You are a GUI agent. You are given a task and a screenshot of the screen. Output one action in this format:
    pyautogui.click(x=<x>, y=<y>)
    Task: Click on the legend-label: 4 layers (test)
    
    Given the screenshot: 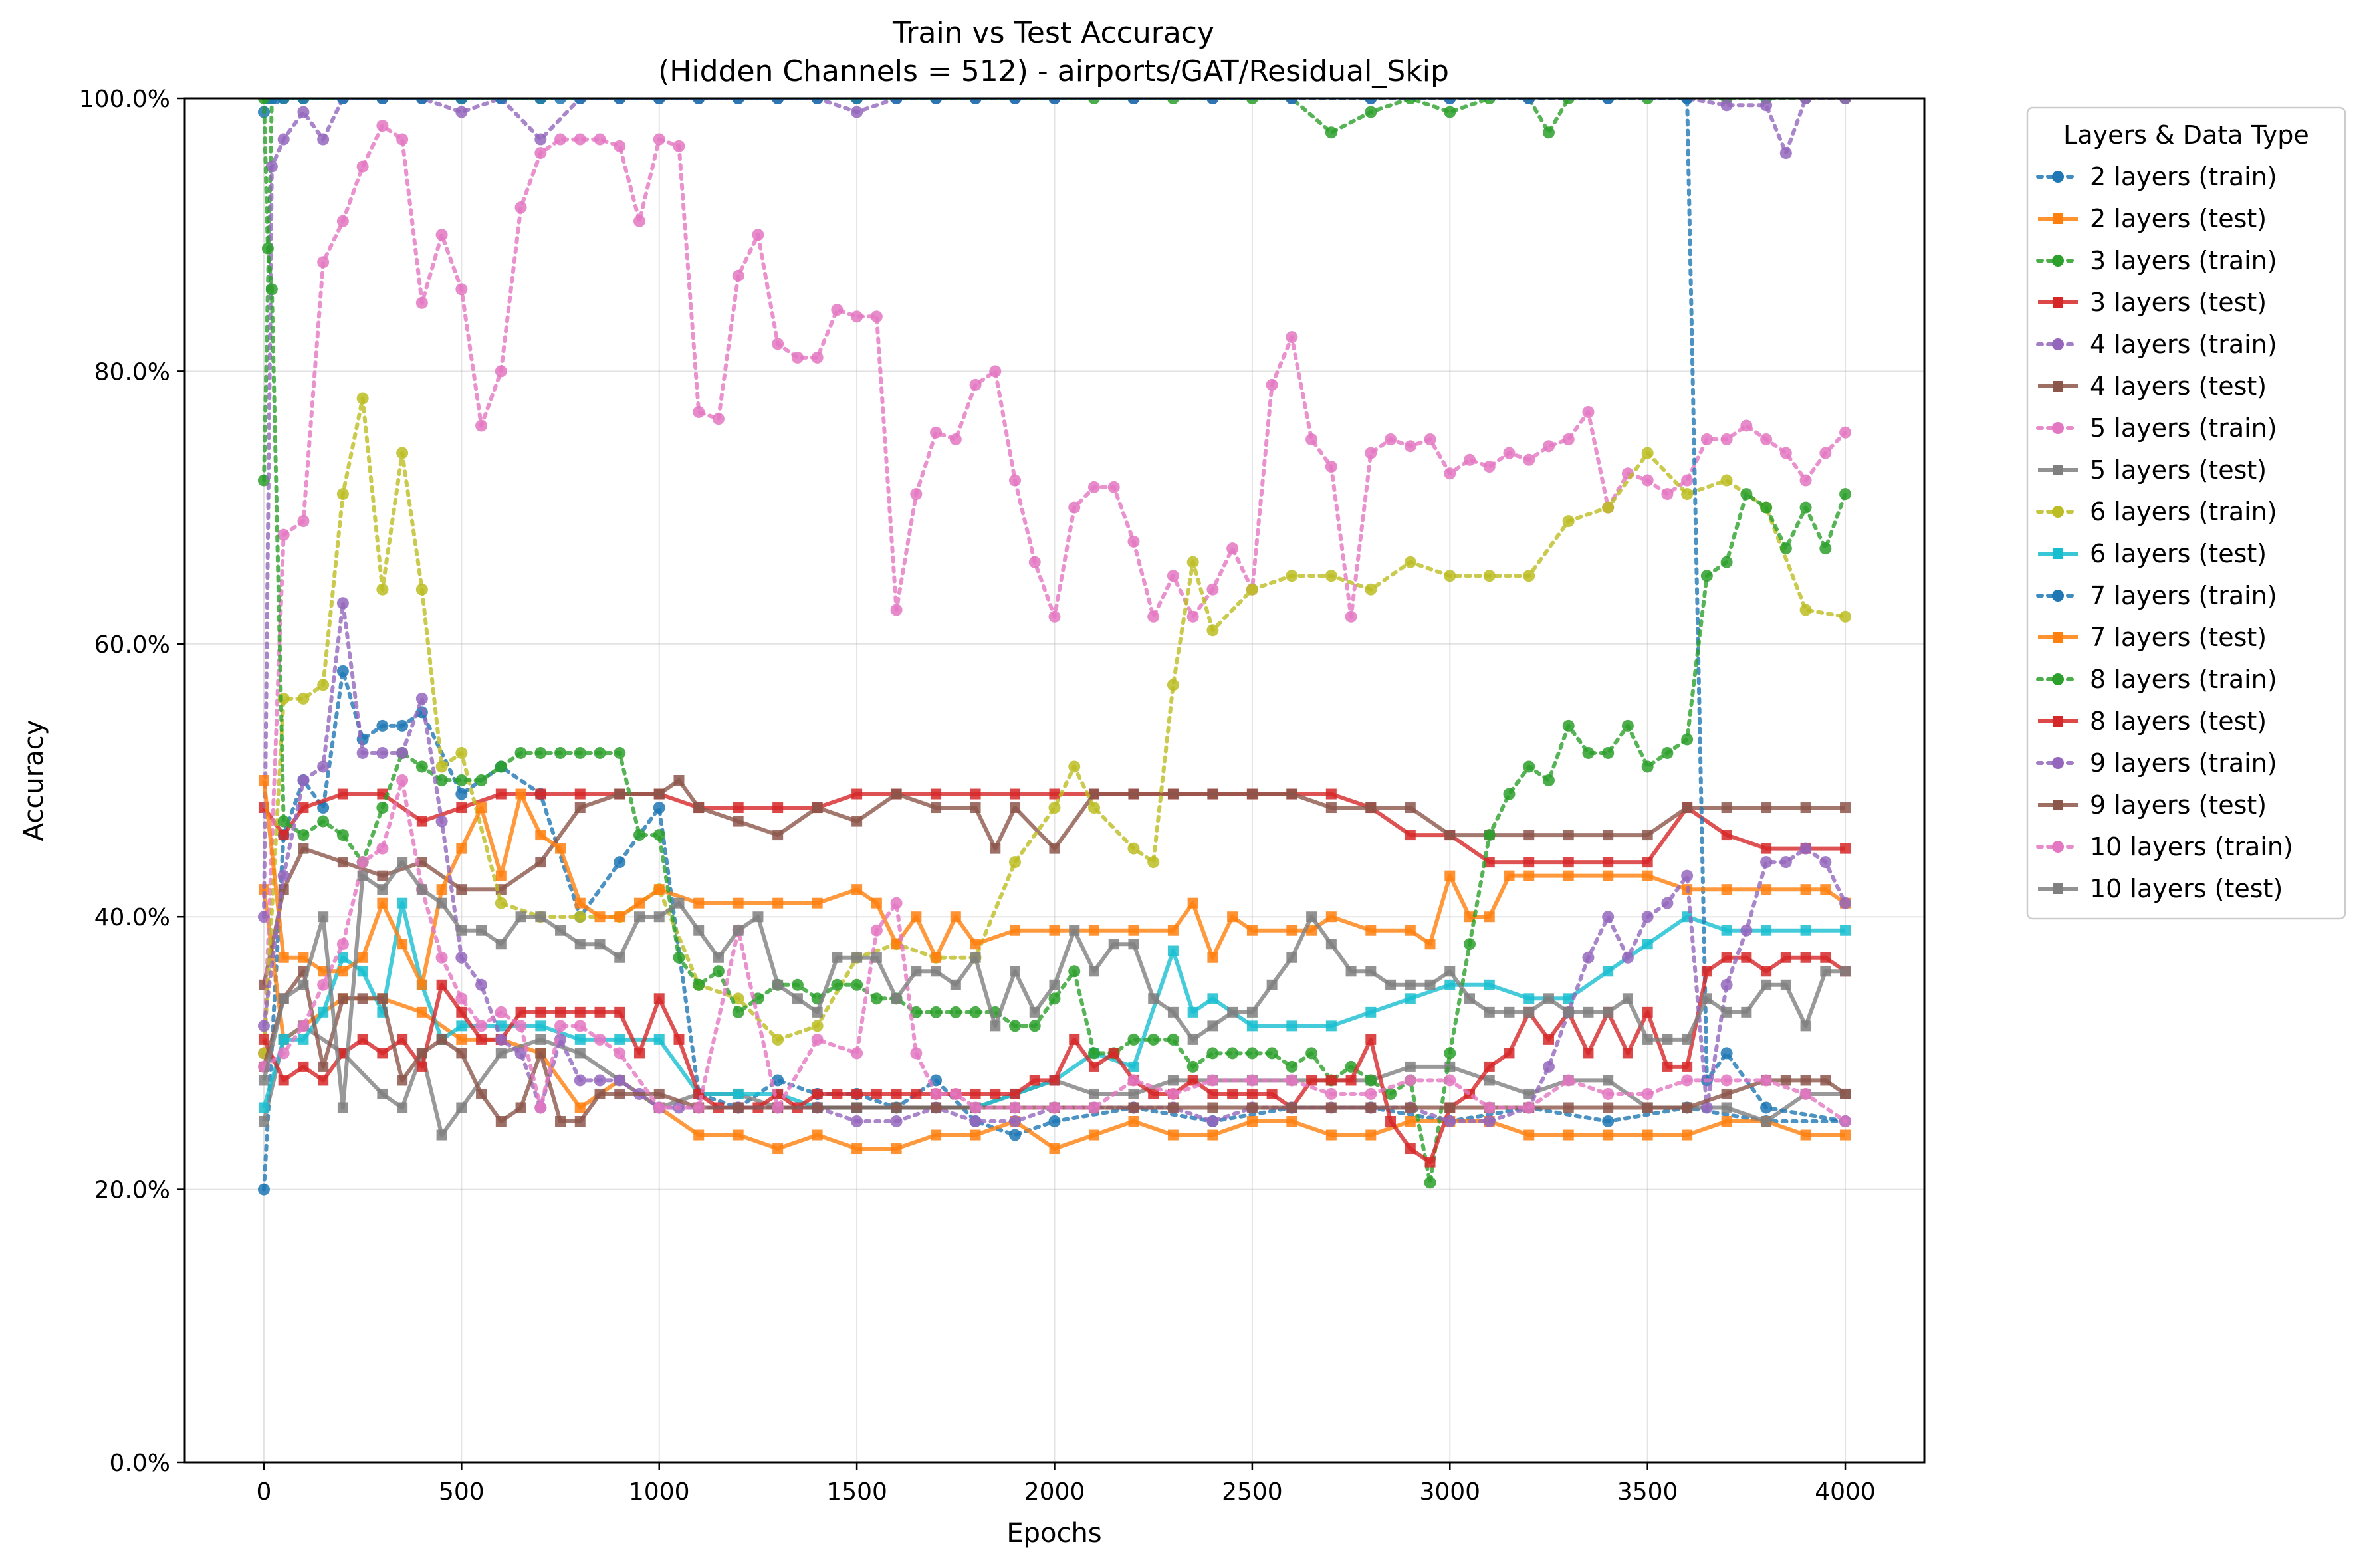 What is the action you would take?
    pyautogui.click(x=2178, y=386)
    